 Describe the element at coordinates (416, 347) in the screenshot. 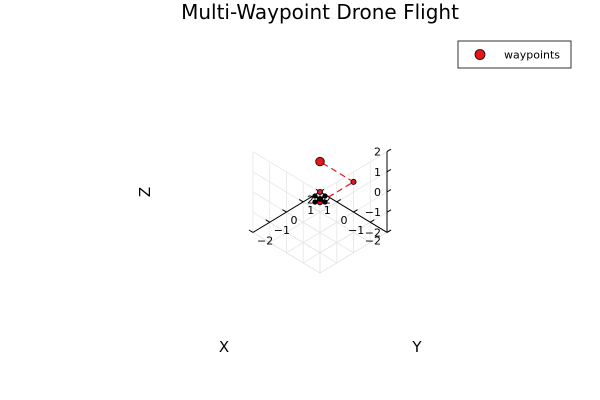

I see `y-axis-title: Y` at that location.